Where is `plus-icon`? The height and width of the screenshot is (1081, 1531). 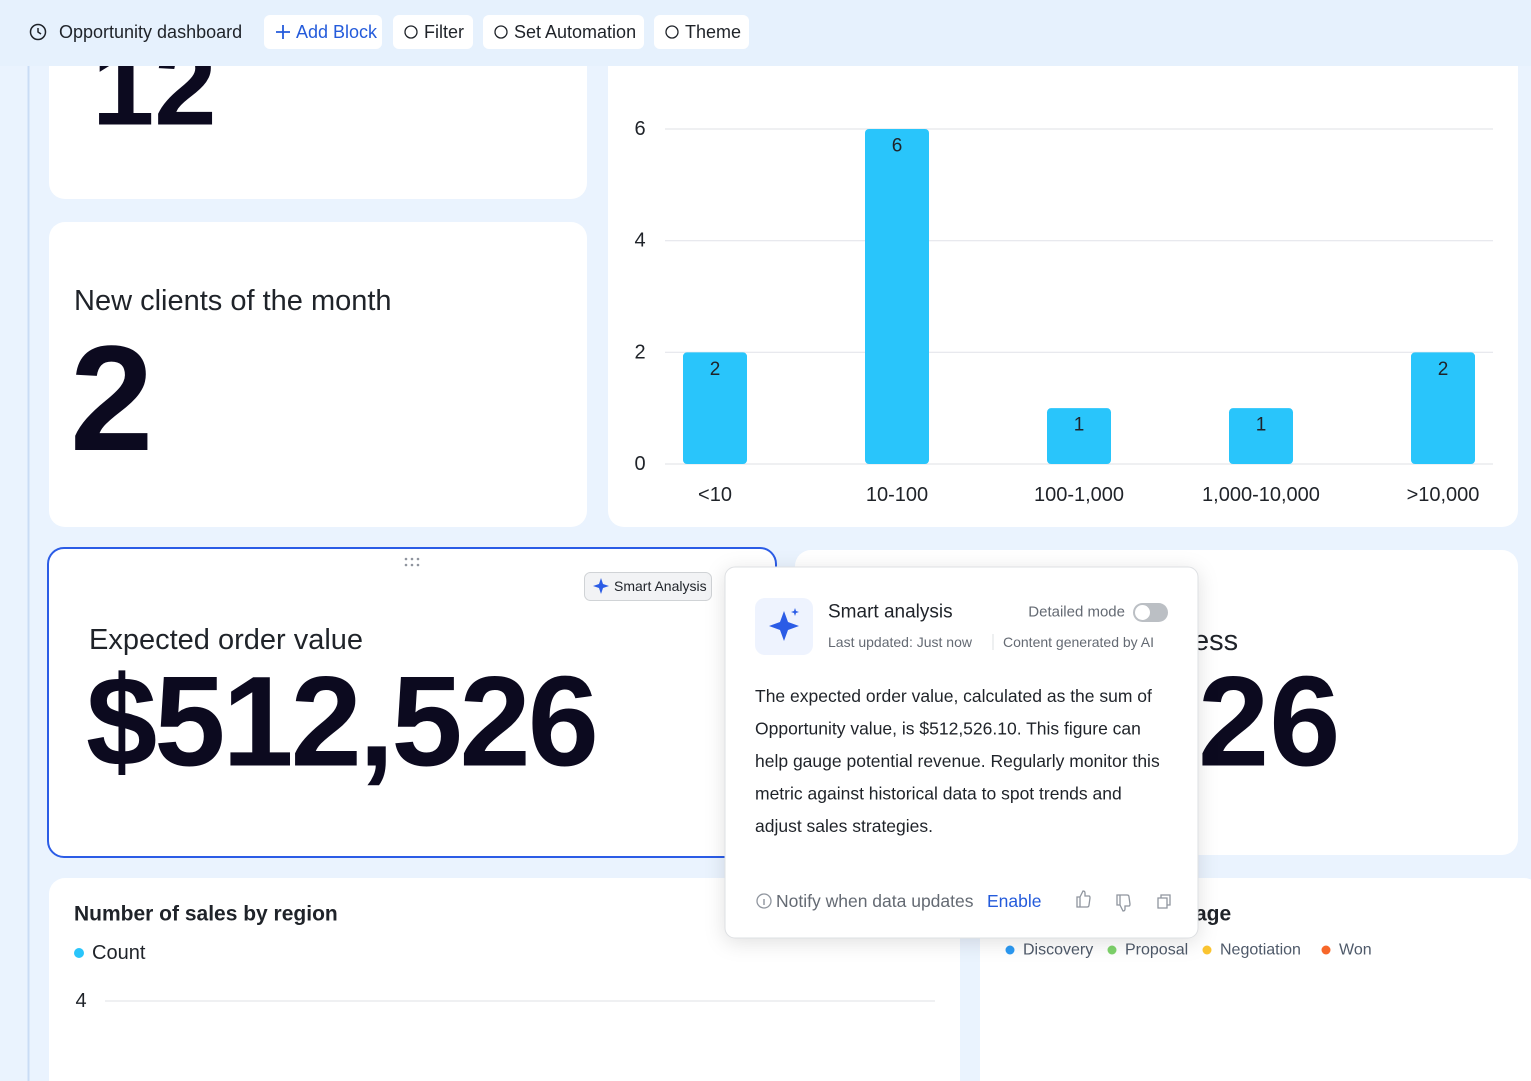
plus-icon is located at coordinates (283, 32).